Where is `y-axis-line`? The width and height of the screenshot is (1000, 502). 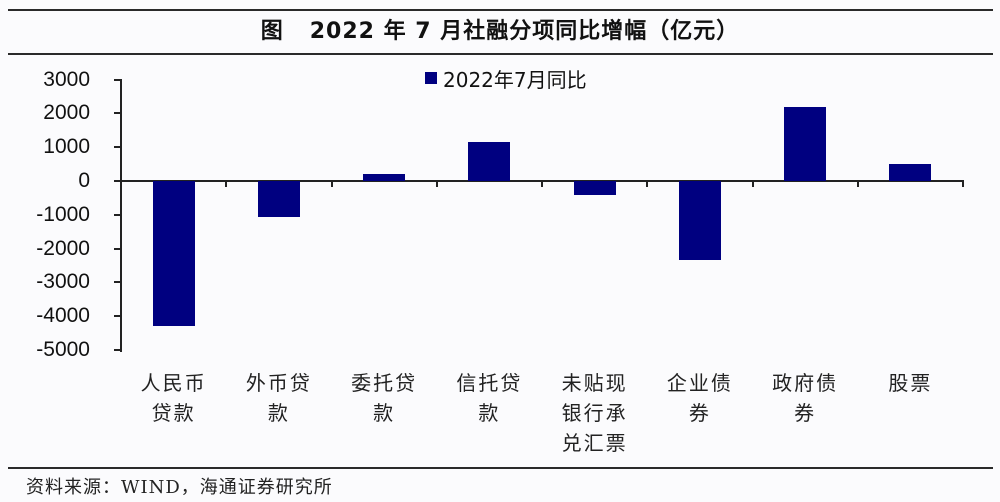
y-axis-line is located at coordinates (121, 215).